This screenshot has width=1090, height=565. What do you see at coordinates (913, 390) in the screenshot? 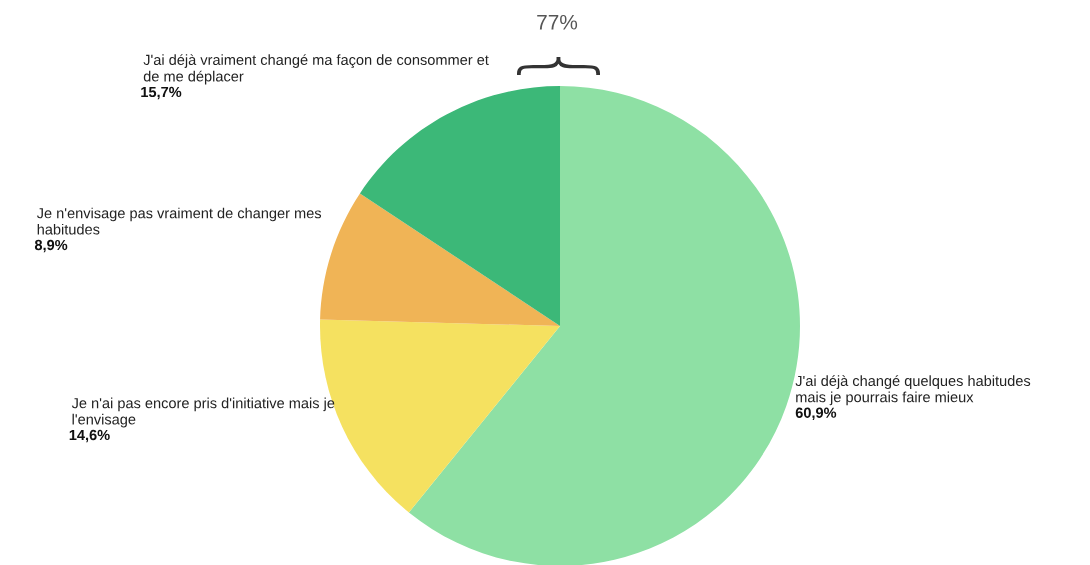
I see `slice-label: J'ai déjà changé quelques habitudes mais je pourrais faire mieux` at bounding box center [913, 390].